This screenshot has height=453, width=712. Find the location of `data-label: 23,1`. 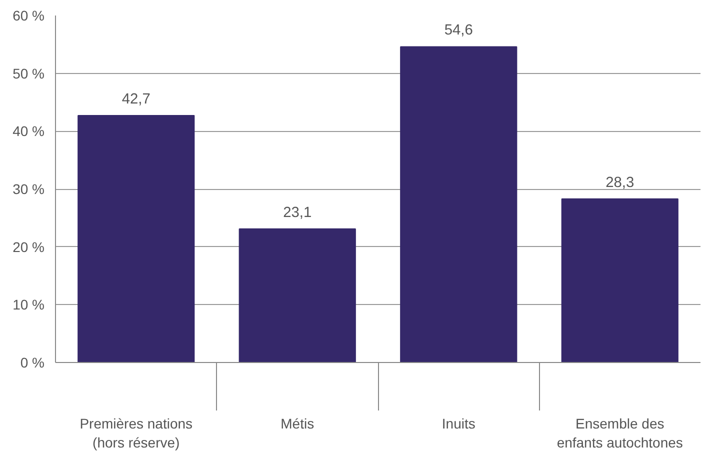

data-label: 23,1 is located at coordinates (297, 212).